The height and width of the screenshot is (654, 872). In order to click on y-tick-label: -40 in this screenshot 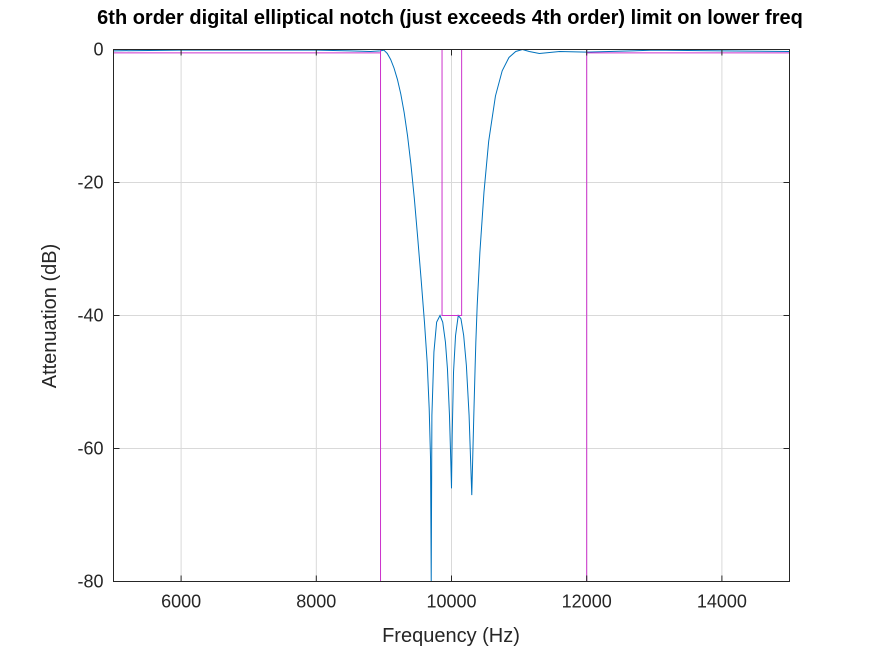, I will do `click(90, 316)`.